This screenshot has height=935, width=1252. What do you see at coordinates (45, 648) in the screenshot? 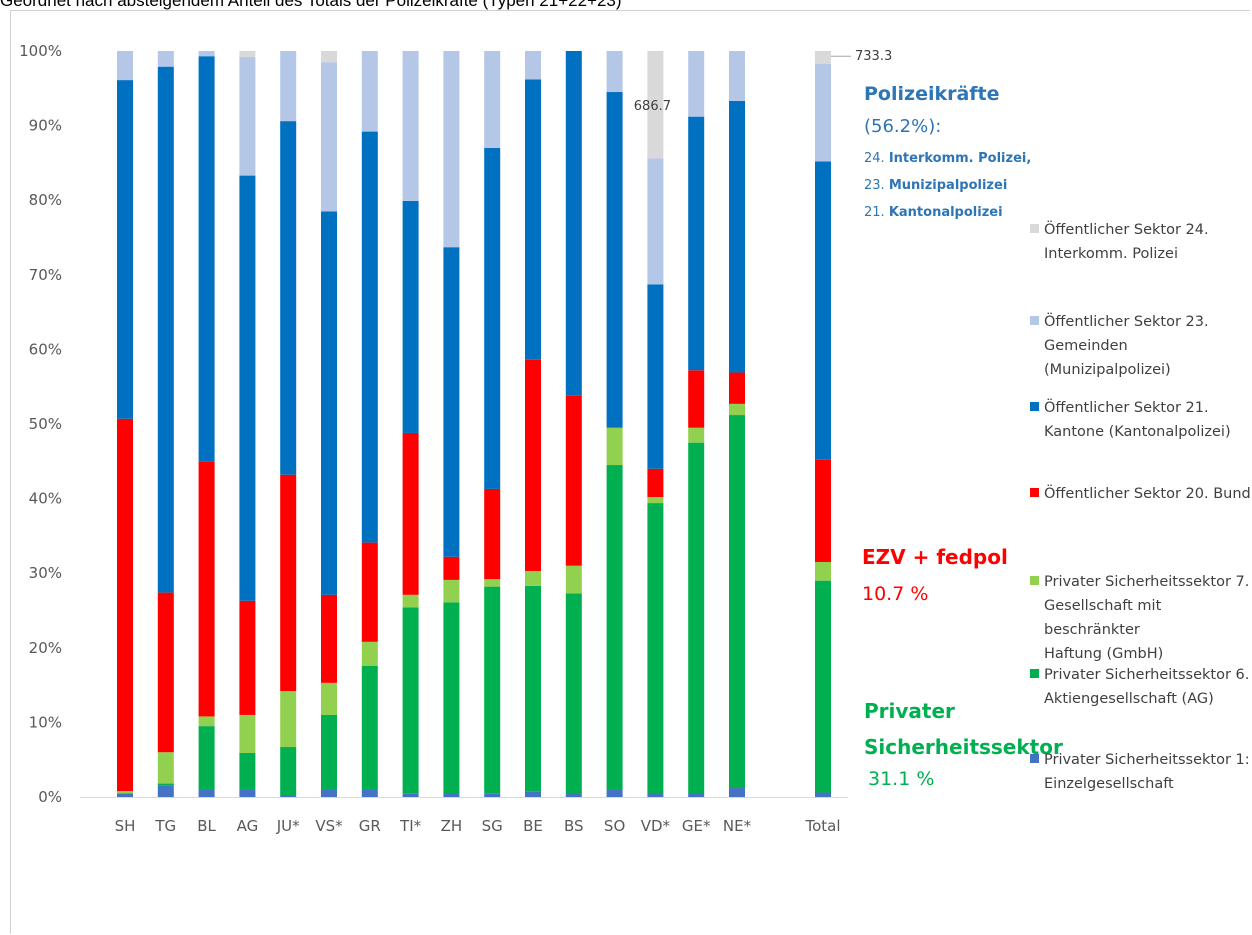
I see `y-tick-label: 20%` at bounding box center [45, 648].